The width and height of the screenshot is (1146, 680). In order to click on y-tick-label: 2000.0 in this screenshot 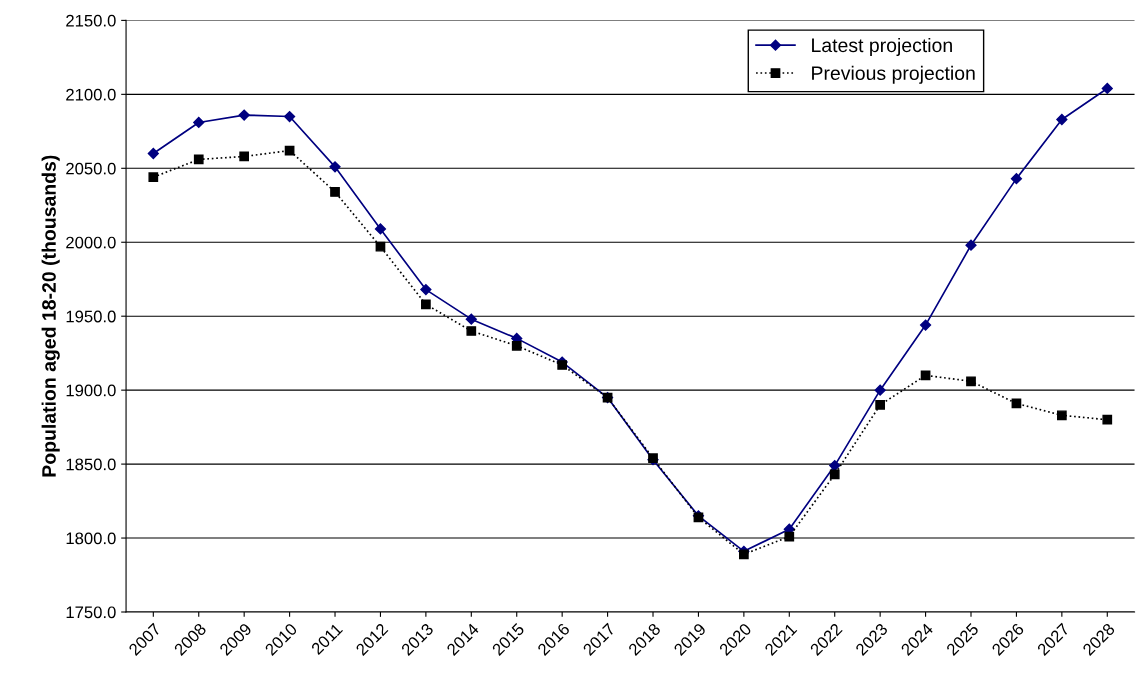, I will do `click(91, 242)`.